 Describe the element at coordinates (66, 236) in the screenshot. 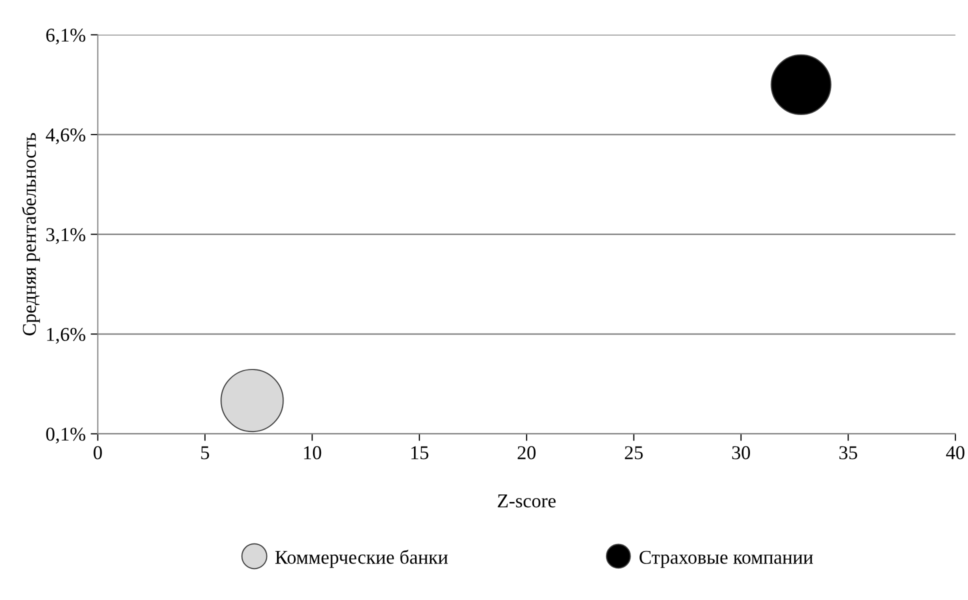

I see `y-tick-label: 3,1%` at that location.